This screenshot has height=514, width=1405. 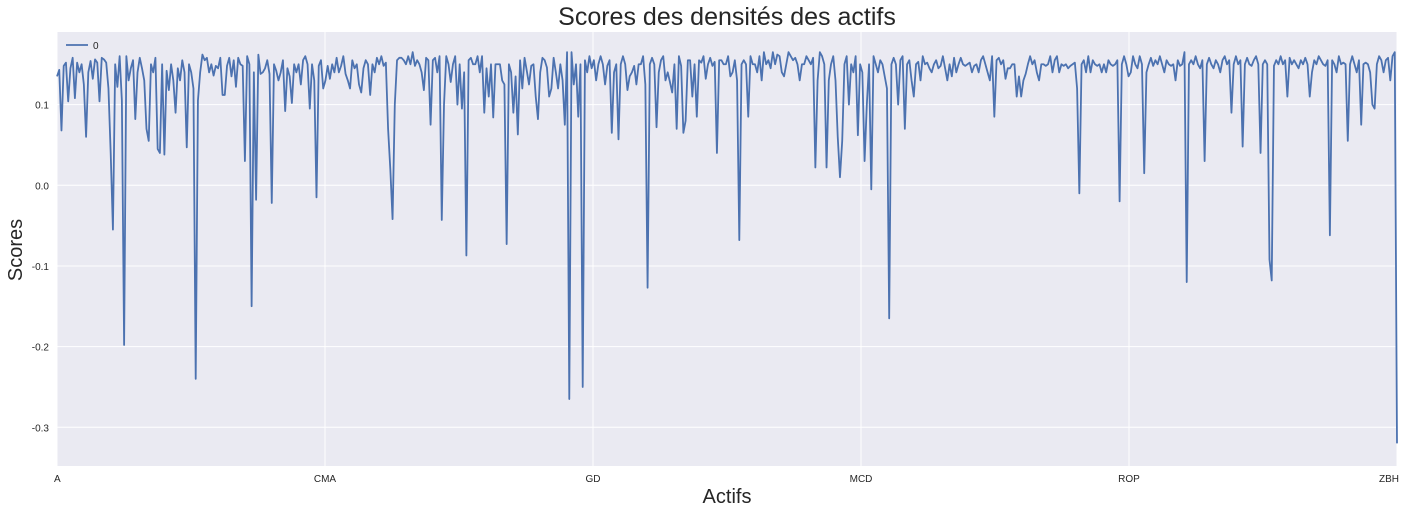 What do you see at coordinates (82, 46) in the screenshot?
I see `legend: 0` at bounding box center [82, 46].